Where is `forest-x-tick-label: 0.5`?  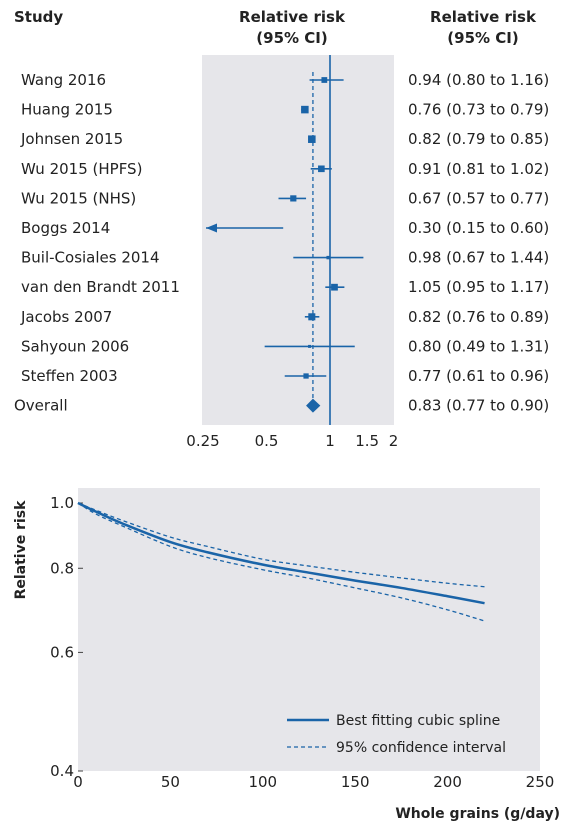 forest-x-tick-label: 0.5 is located at coordinates (267, 441).